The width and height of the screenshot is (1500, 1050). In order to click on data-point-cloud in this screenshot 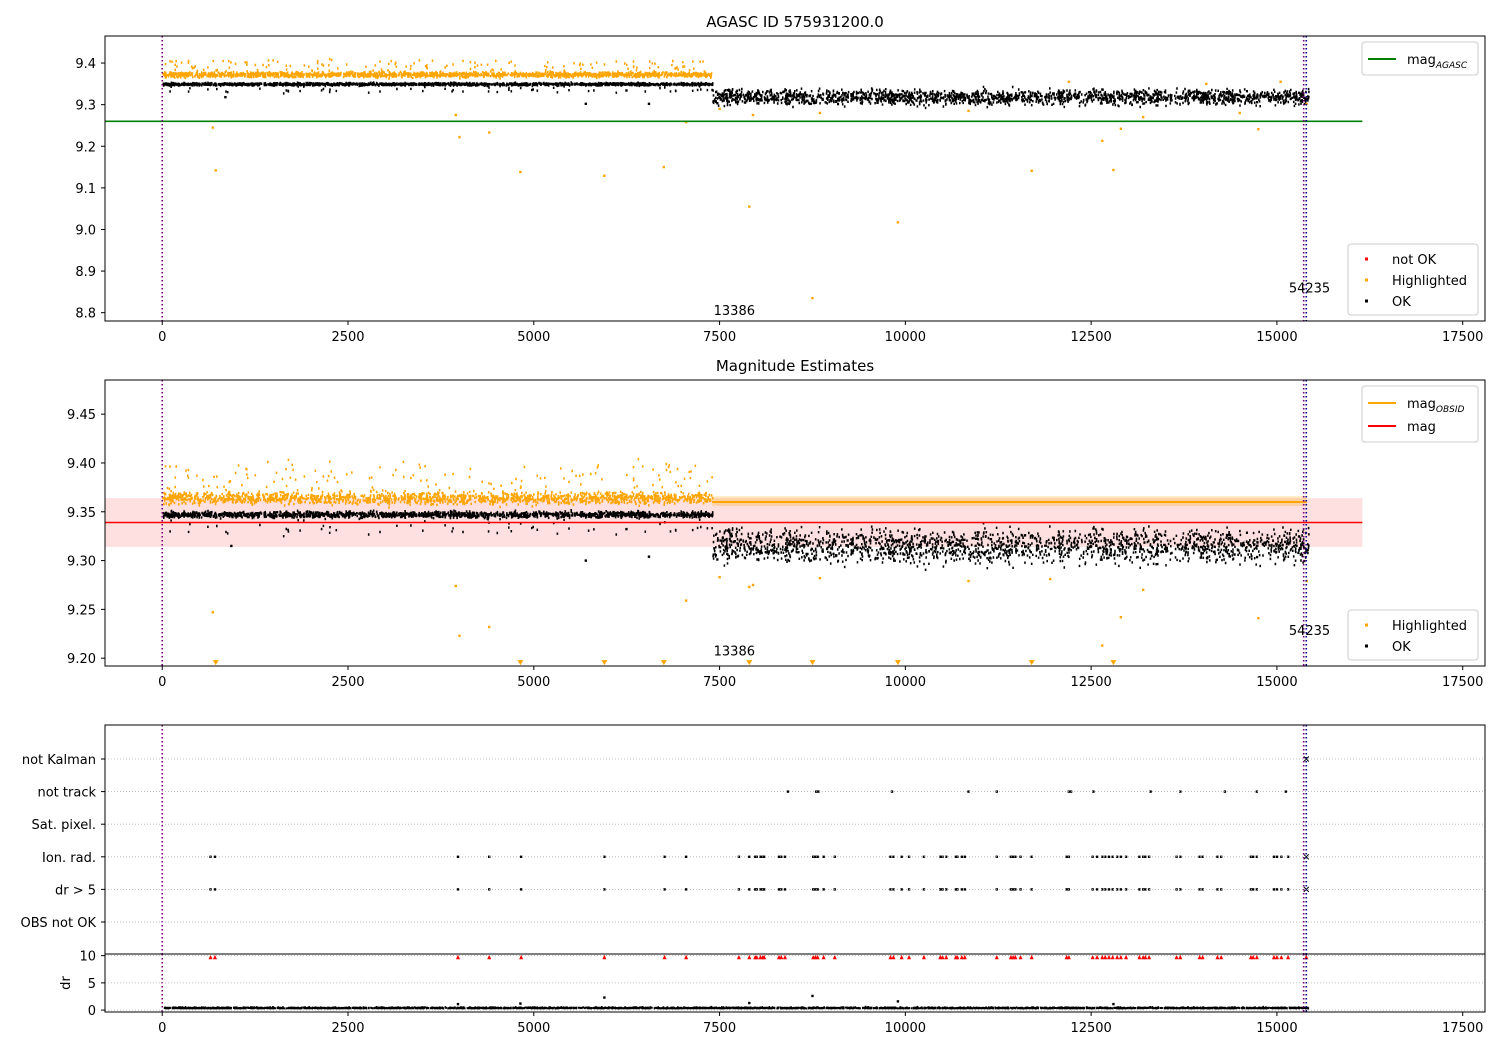, I will do `click(1011, 546)`.